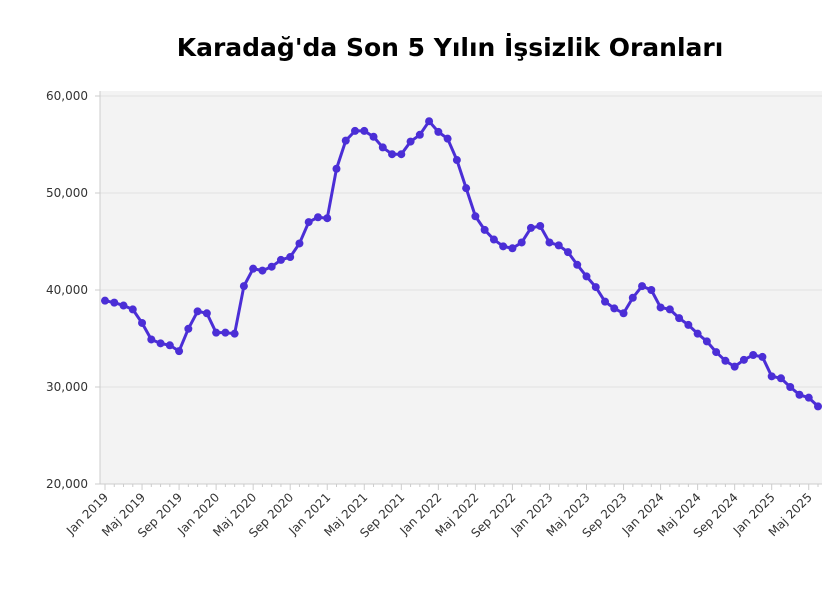 This screenshot has height=592, width=836. Describe the element at coordinates (67, 290) in the screenshot. I see `y-tick-label: 40,000` at that location.